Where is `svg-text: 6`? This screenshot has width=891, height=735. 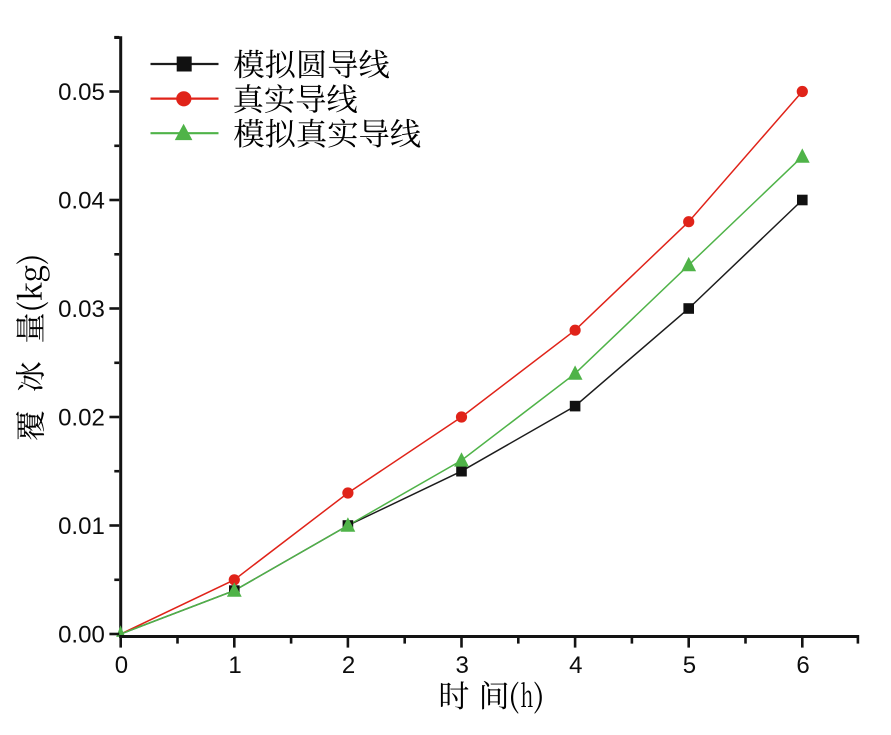 svg-text: 6 is located at coordinates (802, 665).